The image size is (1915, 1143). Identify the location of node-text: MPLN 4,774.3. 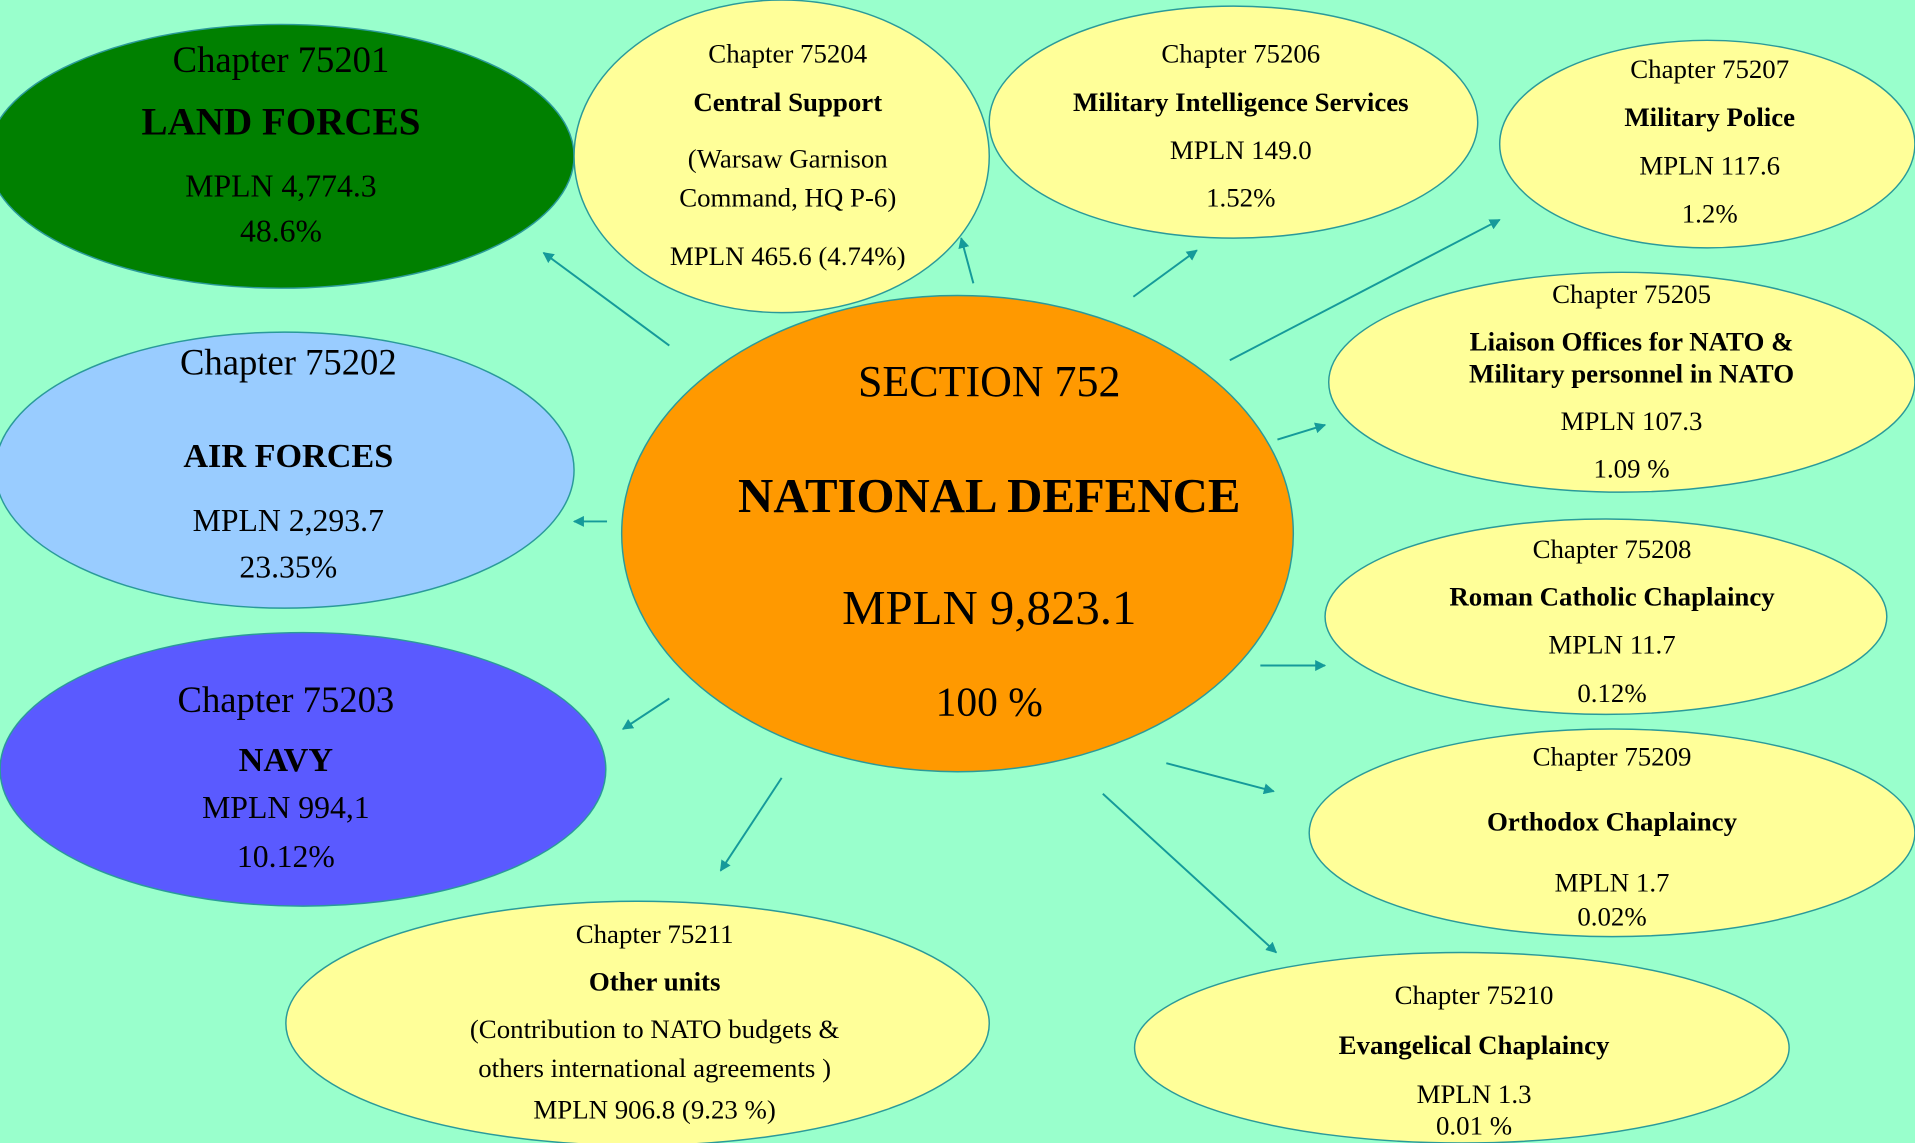
(280, 186).